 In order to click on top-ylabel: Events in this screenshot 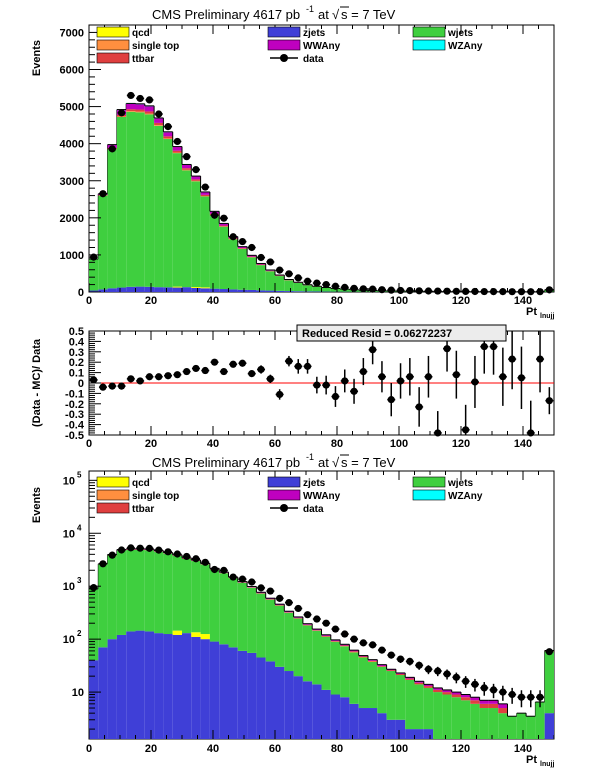, I will do `click(37, 58)`.